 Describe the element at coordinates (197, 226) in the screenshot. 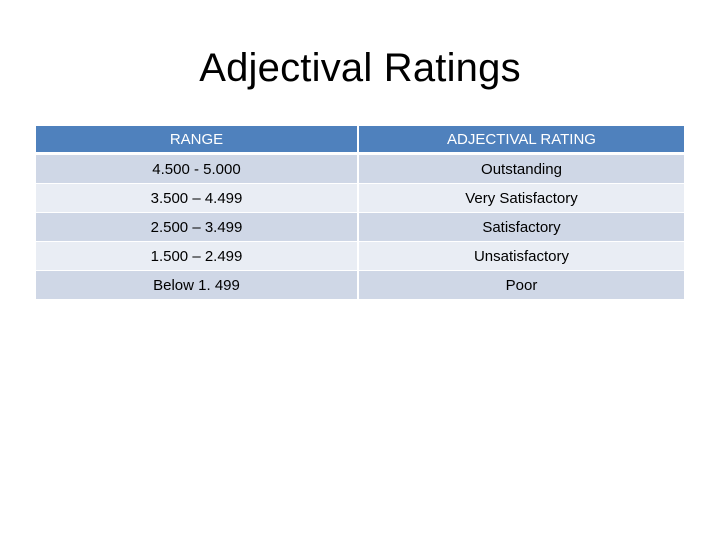

I see `range-cell: 2.500 – 3.499` at that location.